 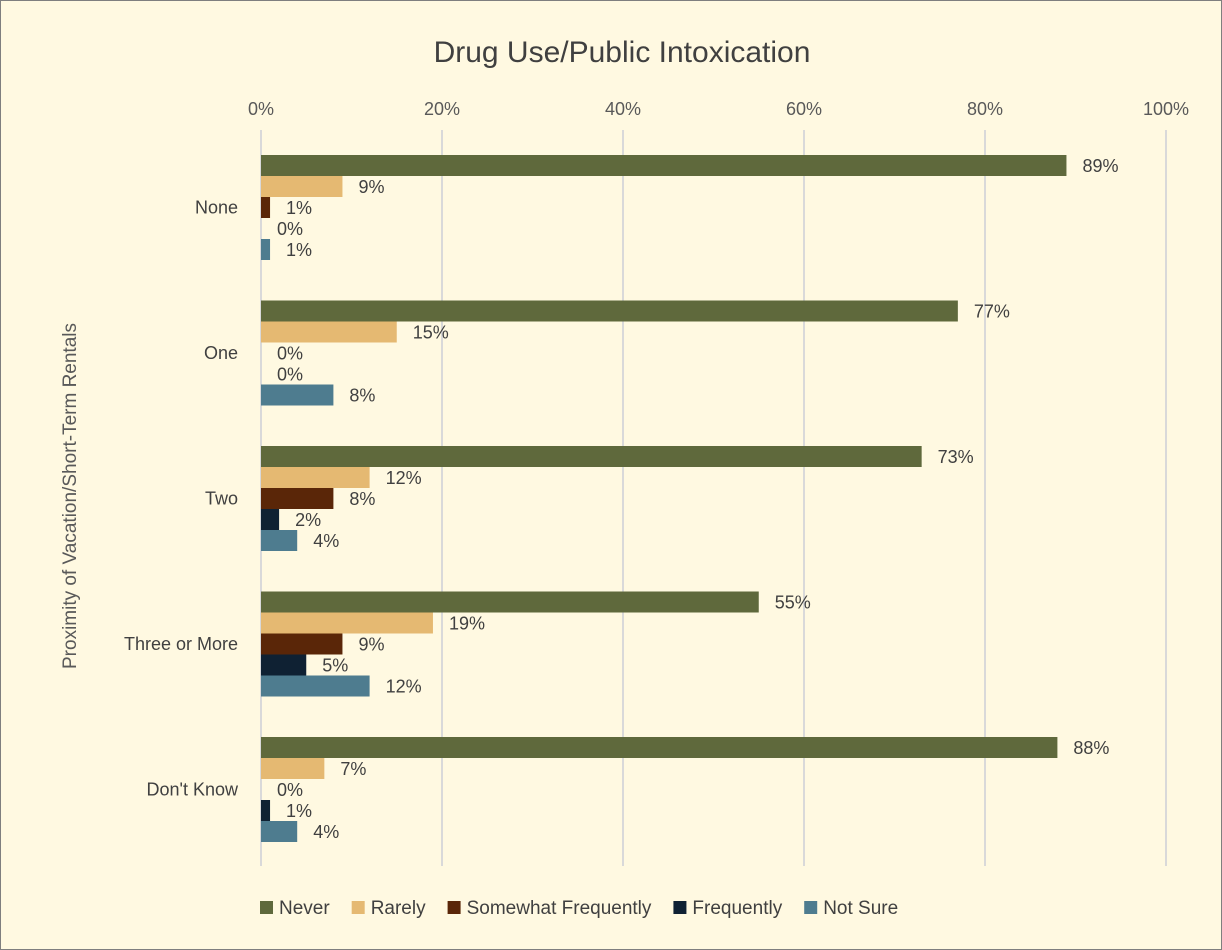 What do you see at coordinates (304, 908) in the screenshot?
I see `legend-label: Never` at bounding box center [304, 908].